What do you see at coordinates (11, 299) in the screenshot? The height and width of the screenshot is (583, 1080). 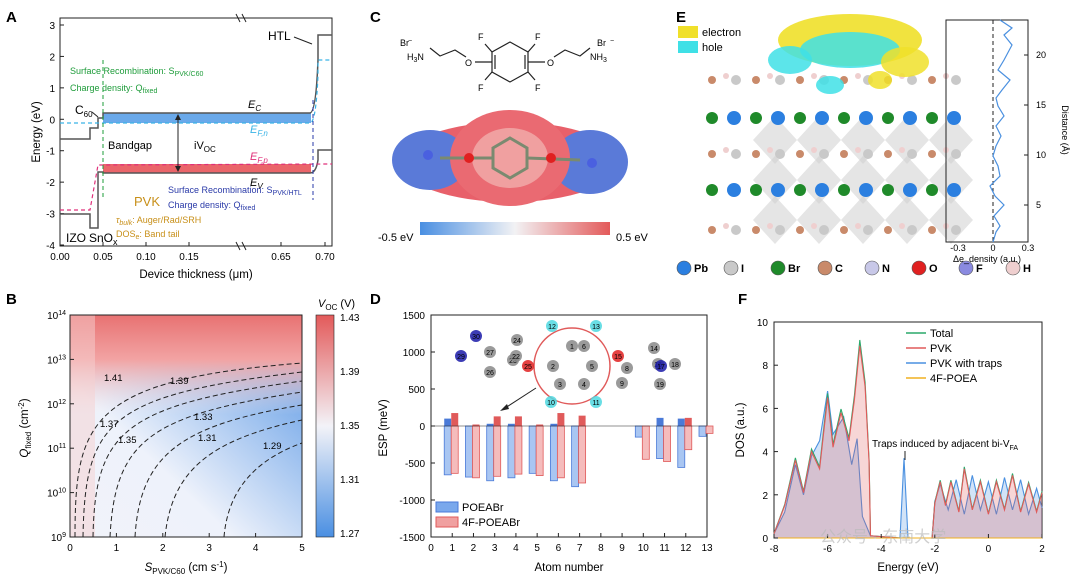 I see `panel-b-letter: B` at bounding box center [11, 299].